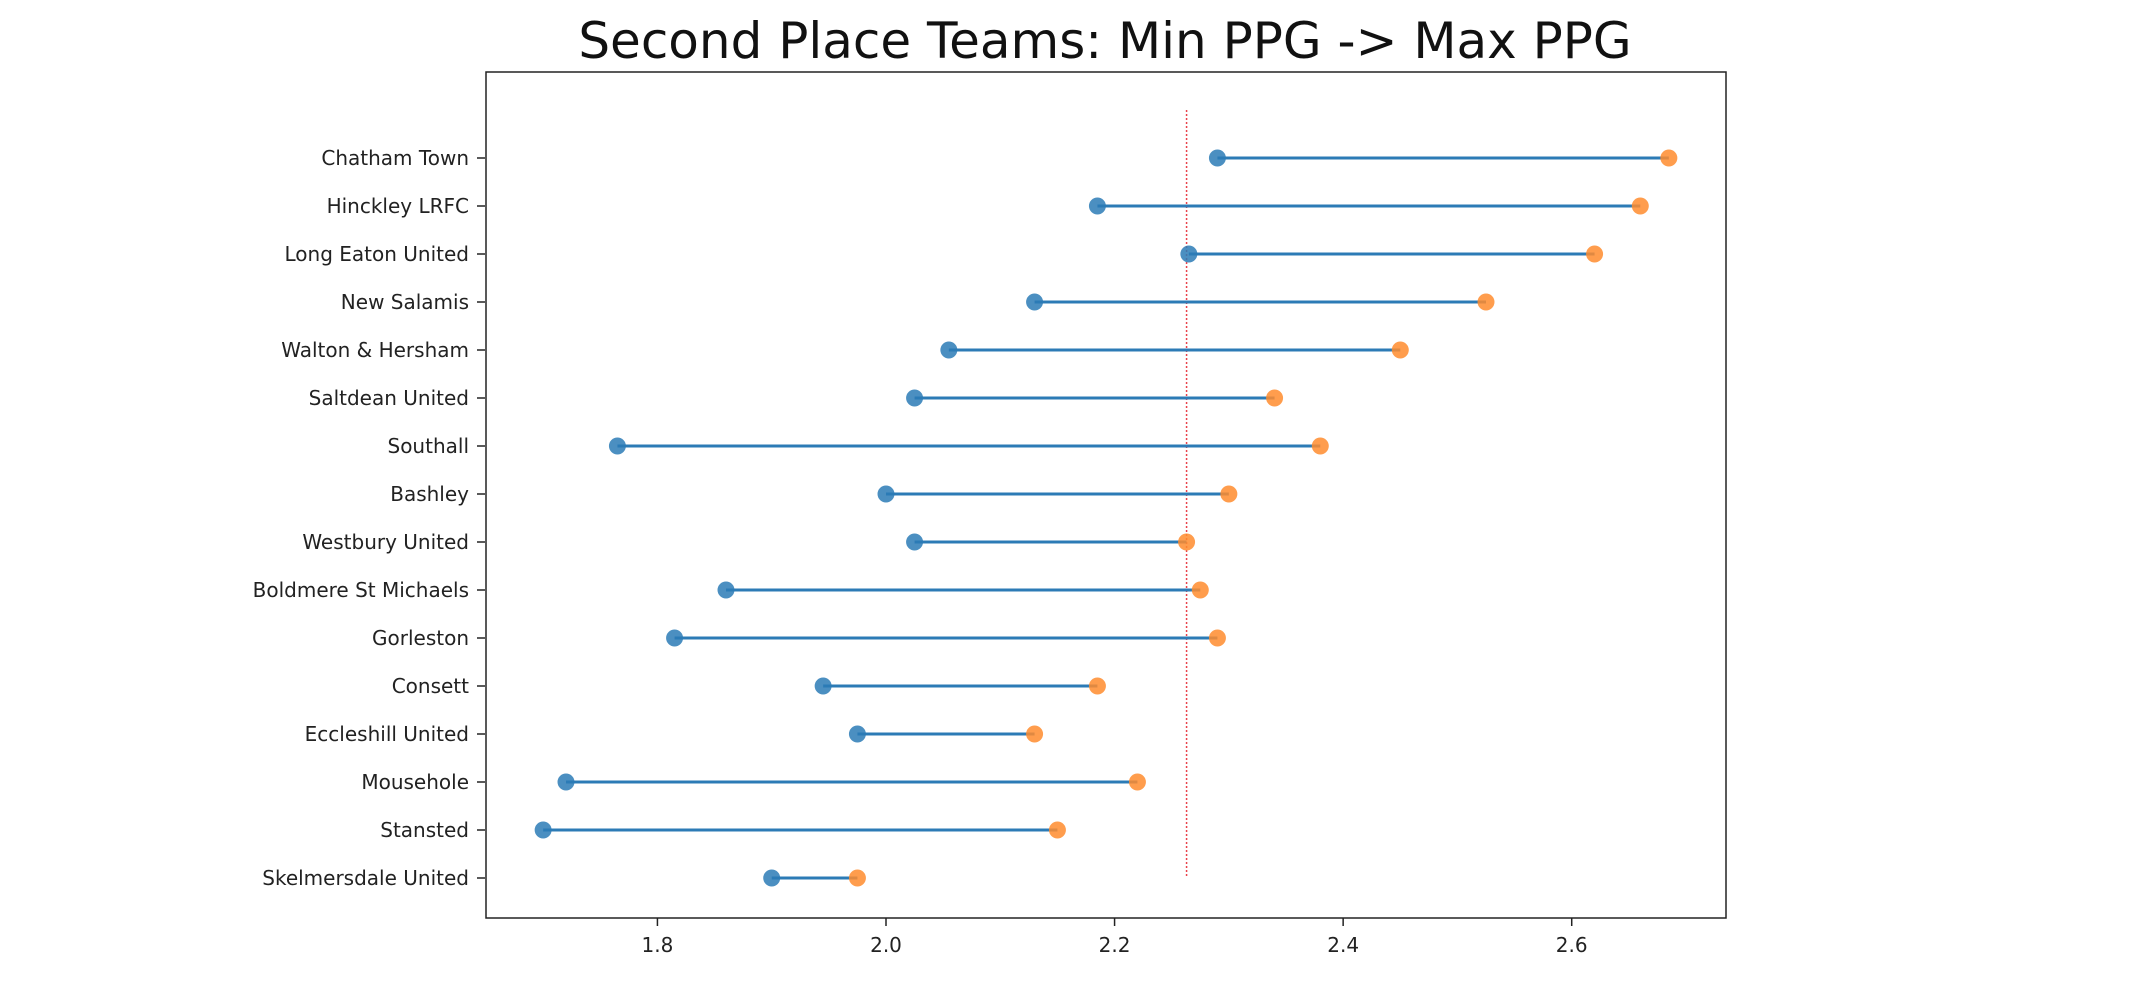 This screenshot has width=2140, height=986. Describe the element at coordinates (1343, 945) in the screenshot. I see `x-tick-label: 2.4` at that location.